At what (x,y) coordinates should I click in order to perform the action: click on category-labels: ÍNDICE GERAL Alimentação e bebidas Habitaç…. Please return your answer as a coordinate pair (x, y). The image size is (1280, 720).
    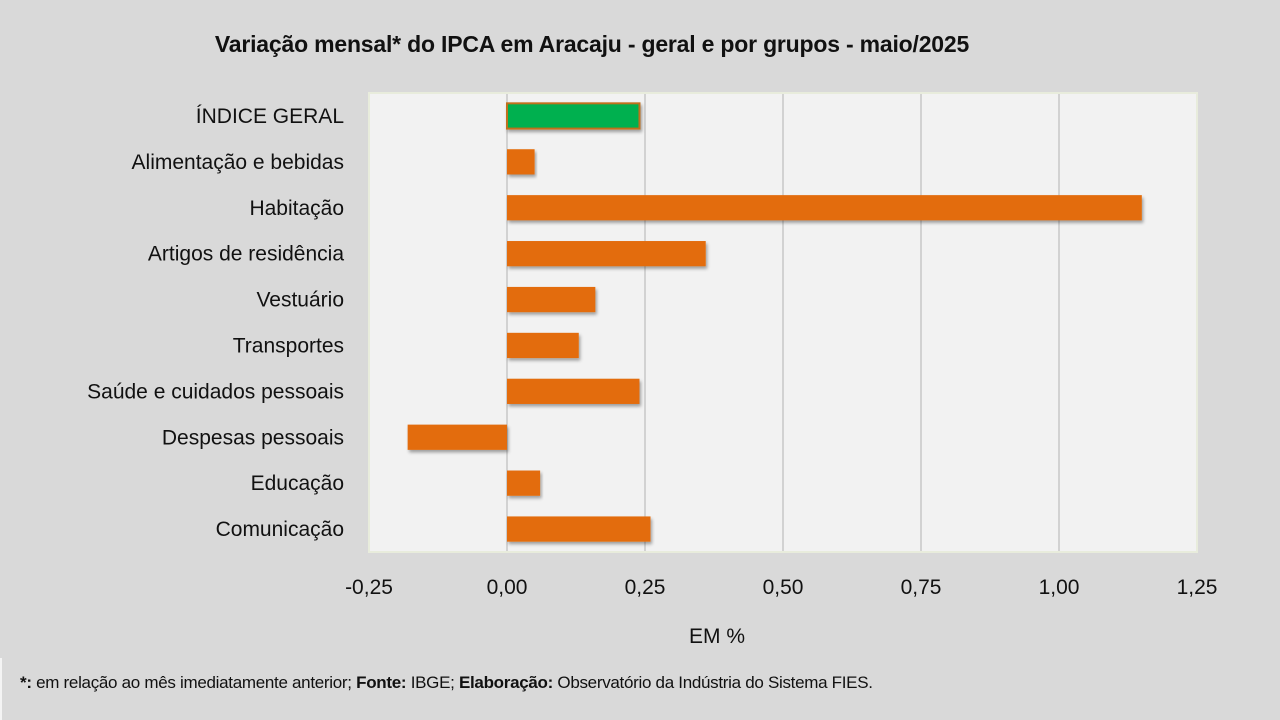
    Looking at the image, I should click on (215, 323).